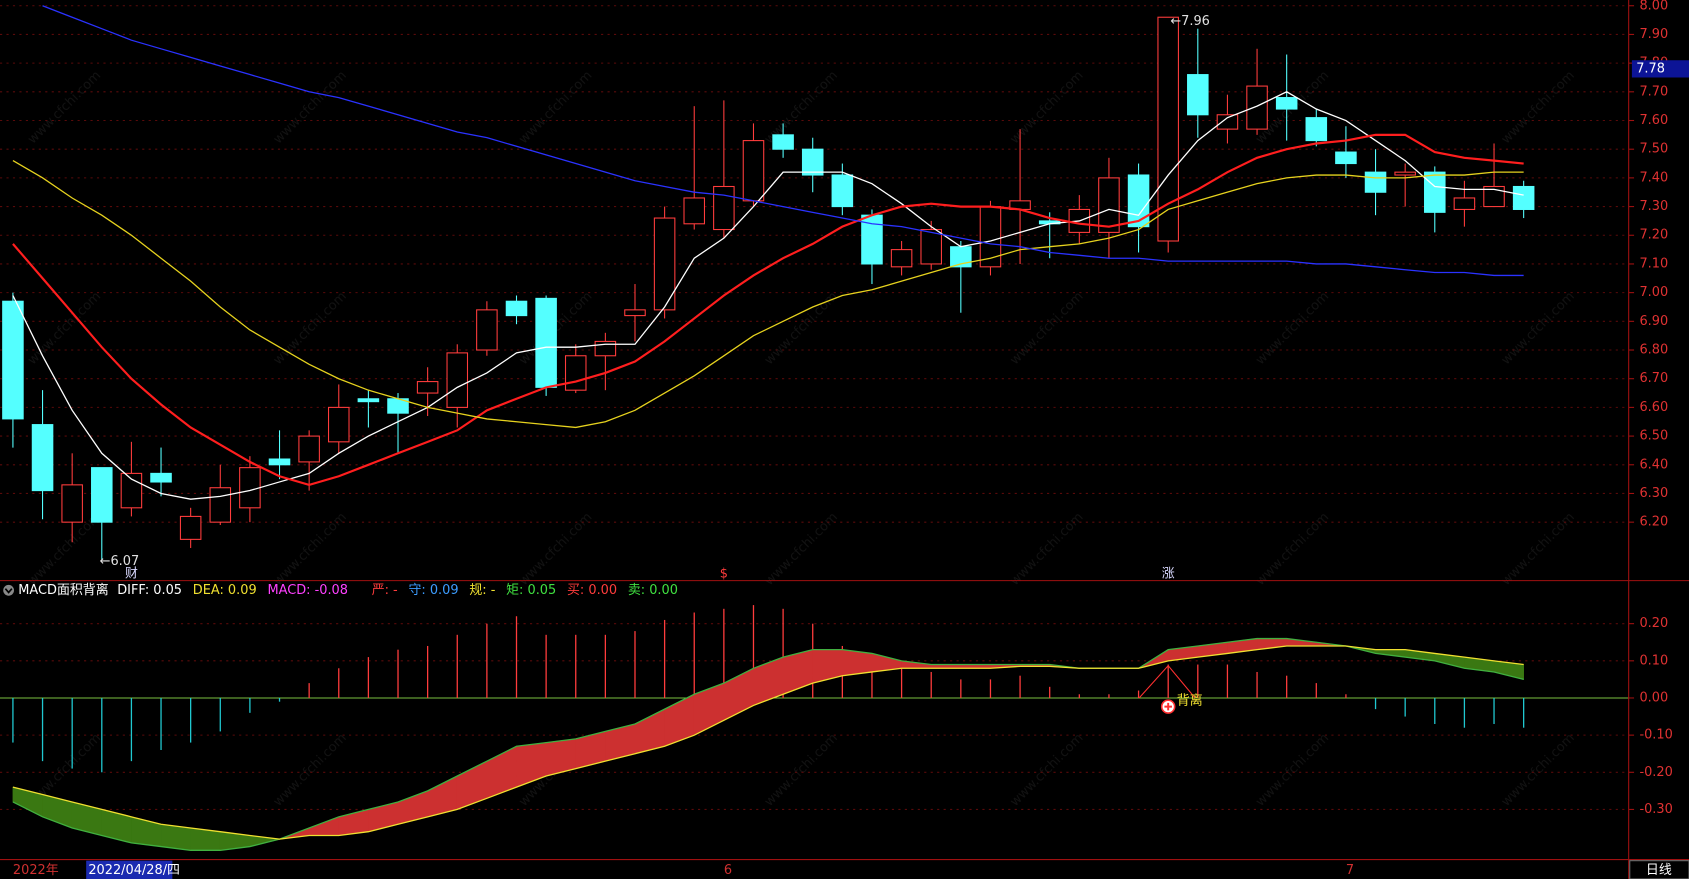 This screenshot has height=879, width=1689. I want to click on y-tick-label: 6.90, so click(1653, 321).